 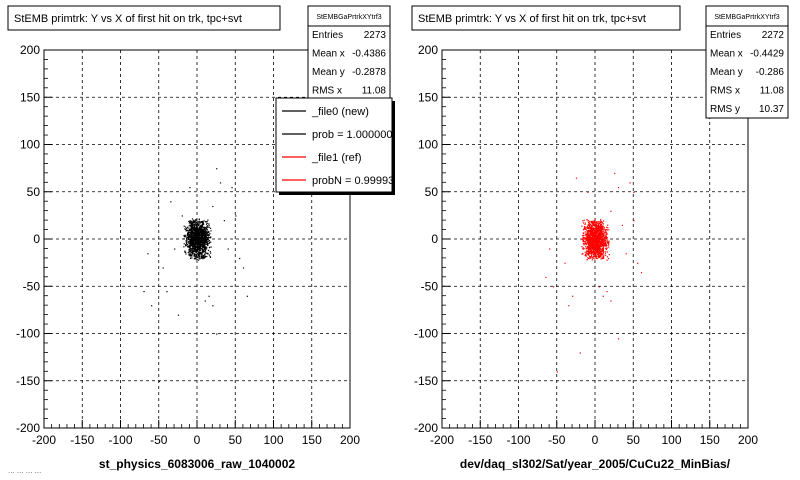 What do you see at coordinates (428, 50) in the screenshot?
I see `y-tick-label: 200` at bounding box center [428, 50].